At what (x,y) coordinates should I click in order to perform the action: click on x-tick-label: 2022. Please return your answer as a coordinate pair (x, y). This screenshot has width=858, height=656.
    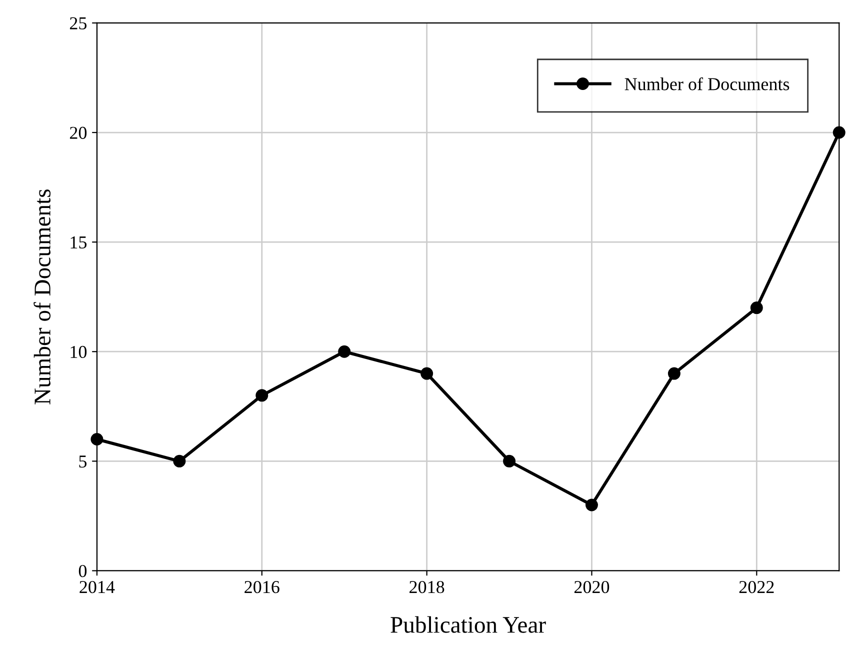
    Looking at the image, I should click on (756, 587).